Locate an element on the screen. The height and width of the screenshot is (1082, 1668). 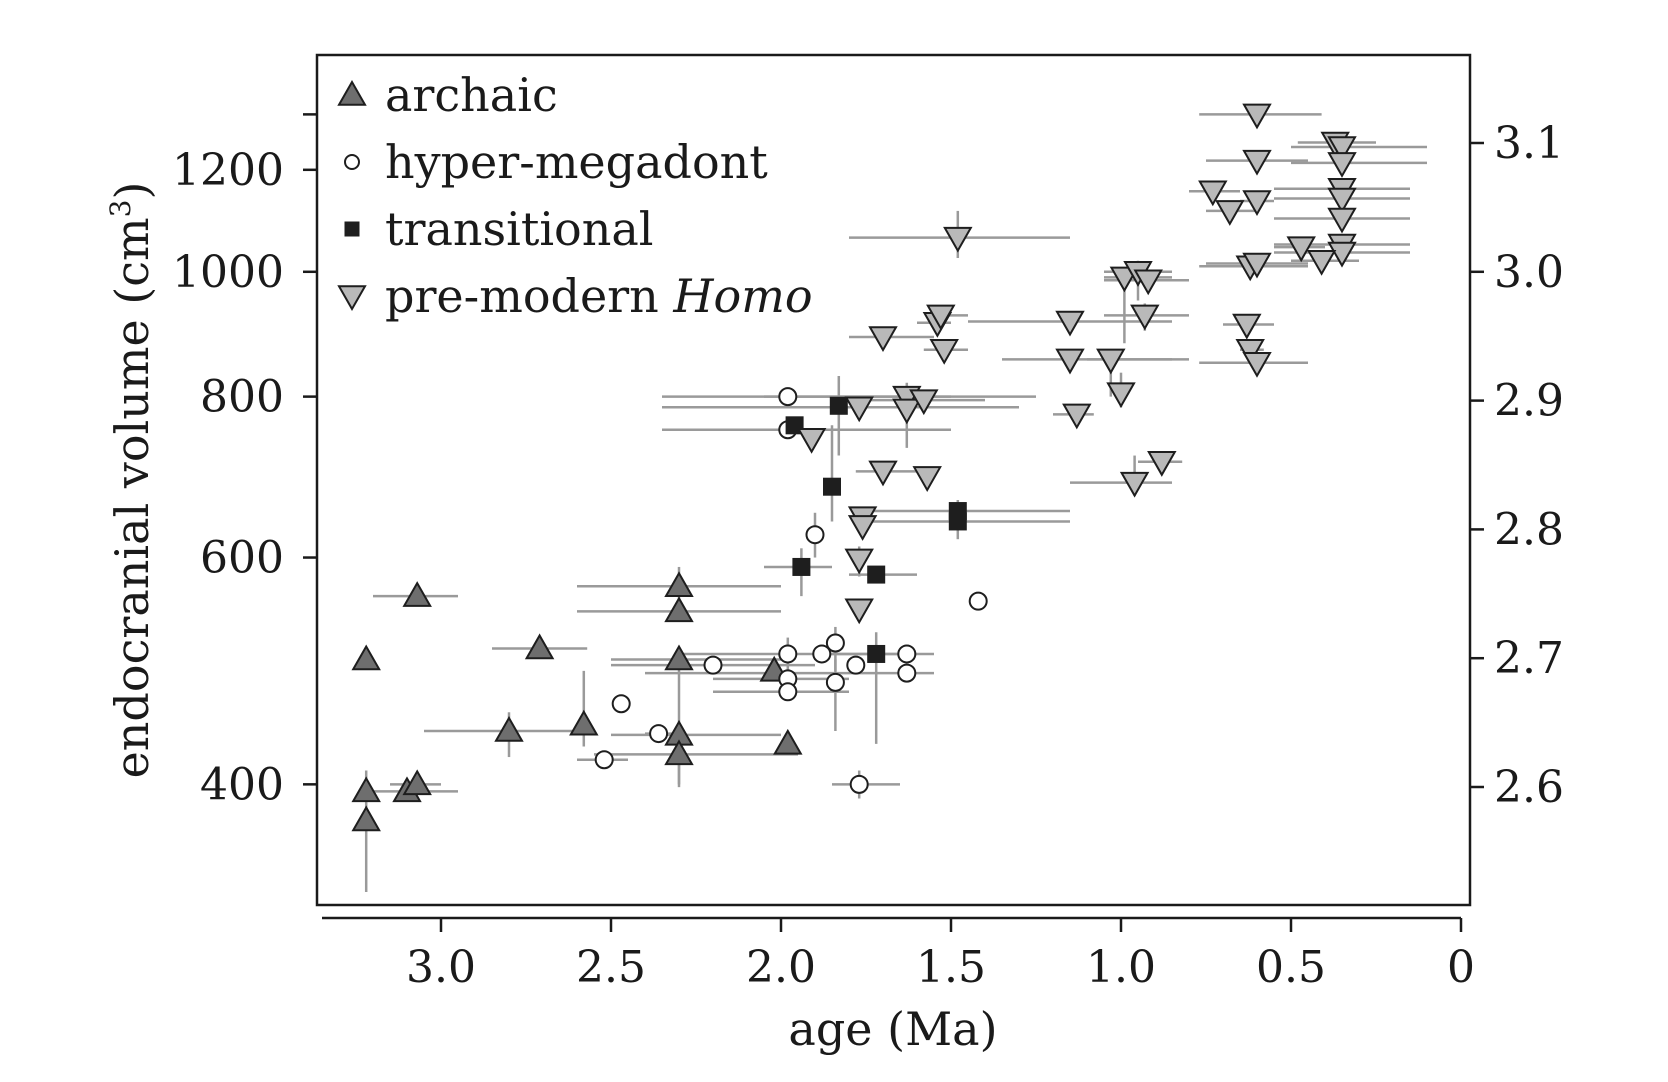
y-tick-label-left: 600 is located at coordinates (242, 558).